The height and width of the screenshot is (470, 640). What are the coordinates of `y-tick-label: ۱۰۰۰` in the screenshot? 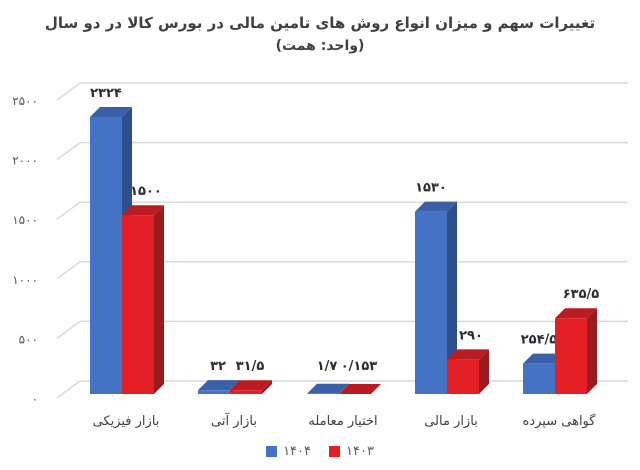 It's located at (25, 280).